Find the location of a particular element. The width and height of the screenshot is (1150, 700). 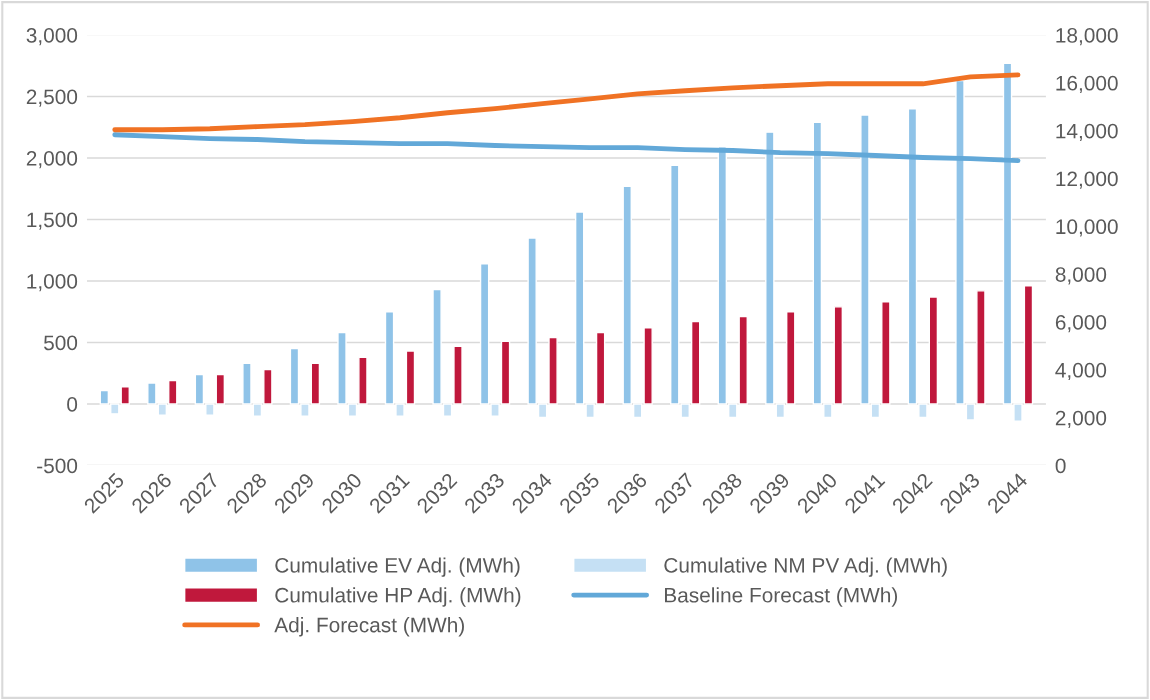

y-tick-label: 3,000 is located at coordinates (52, 37).